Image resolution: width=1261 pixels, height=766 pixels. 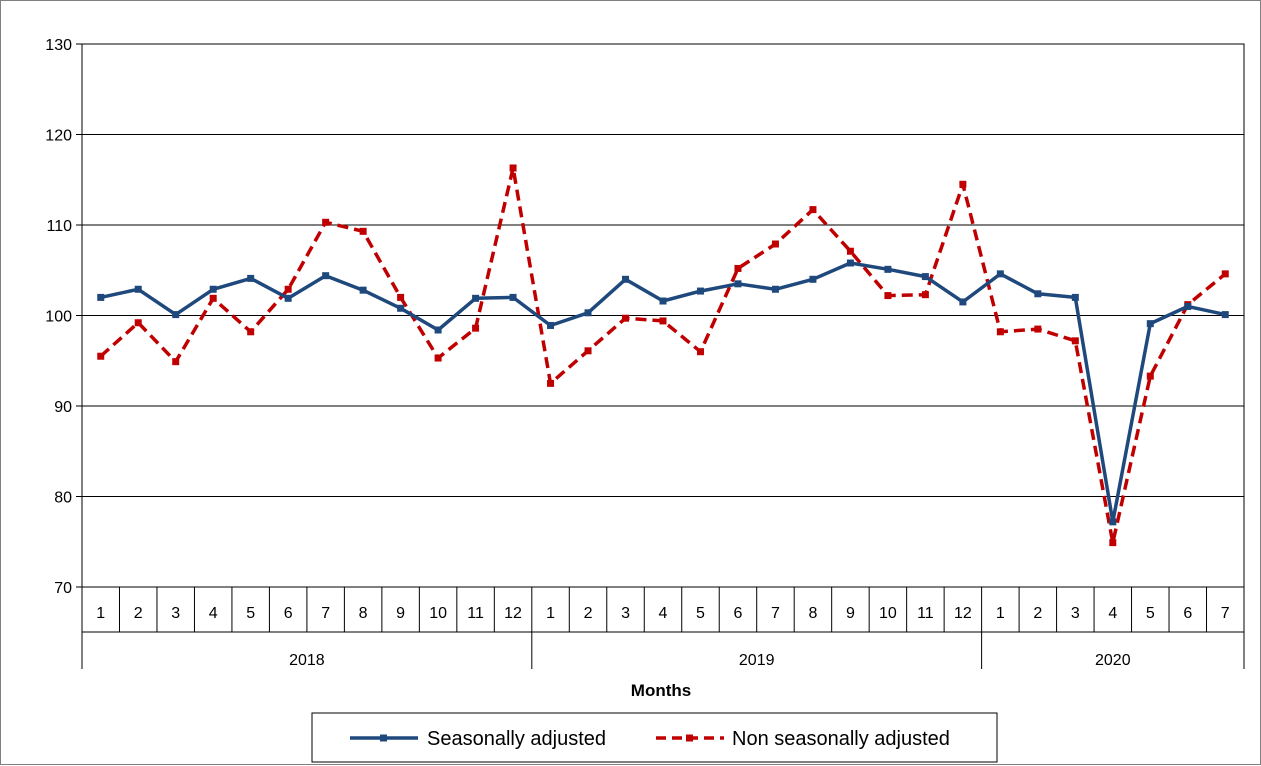 I want to click on legend-marker-non-seasonally-adjusted, so click(x=689, y=738).